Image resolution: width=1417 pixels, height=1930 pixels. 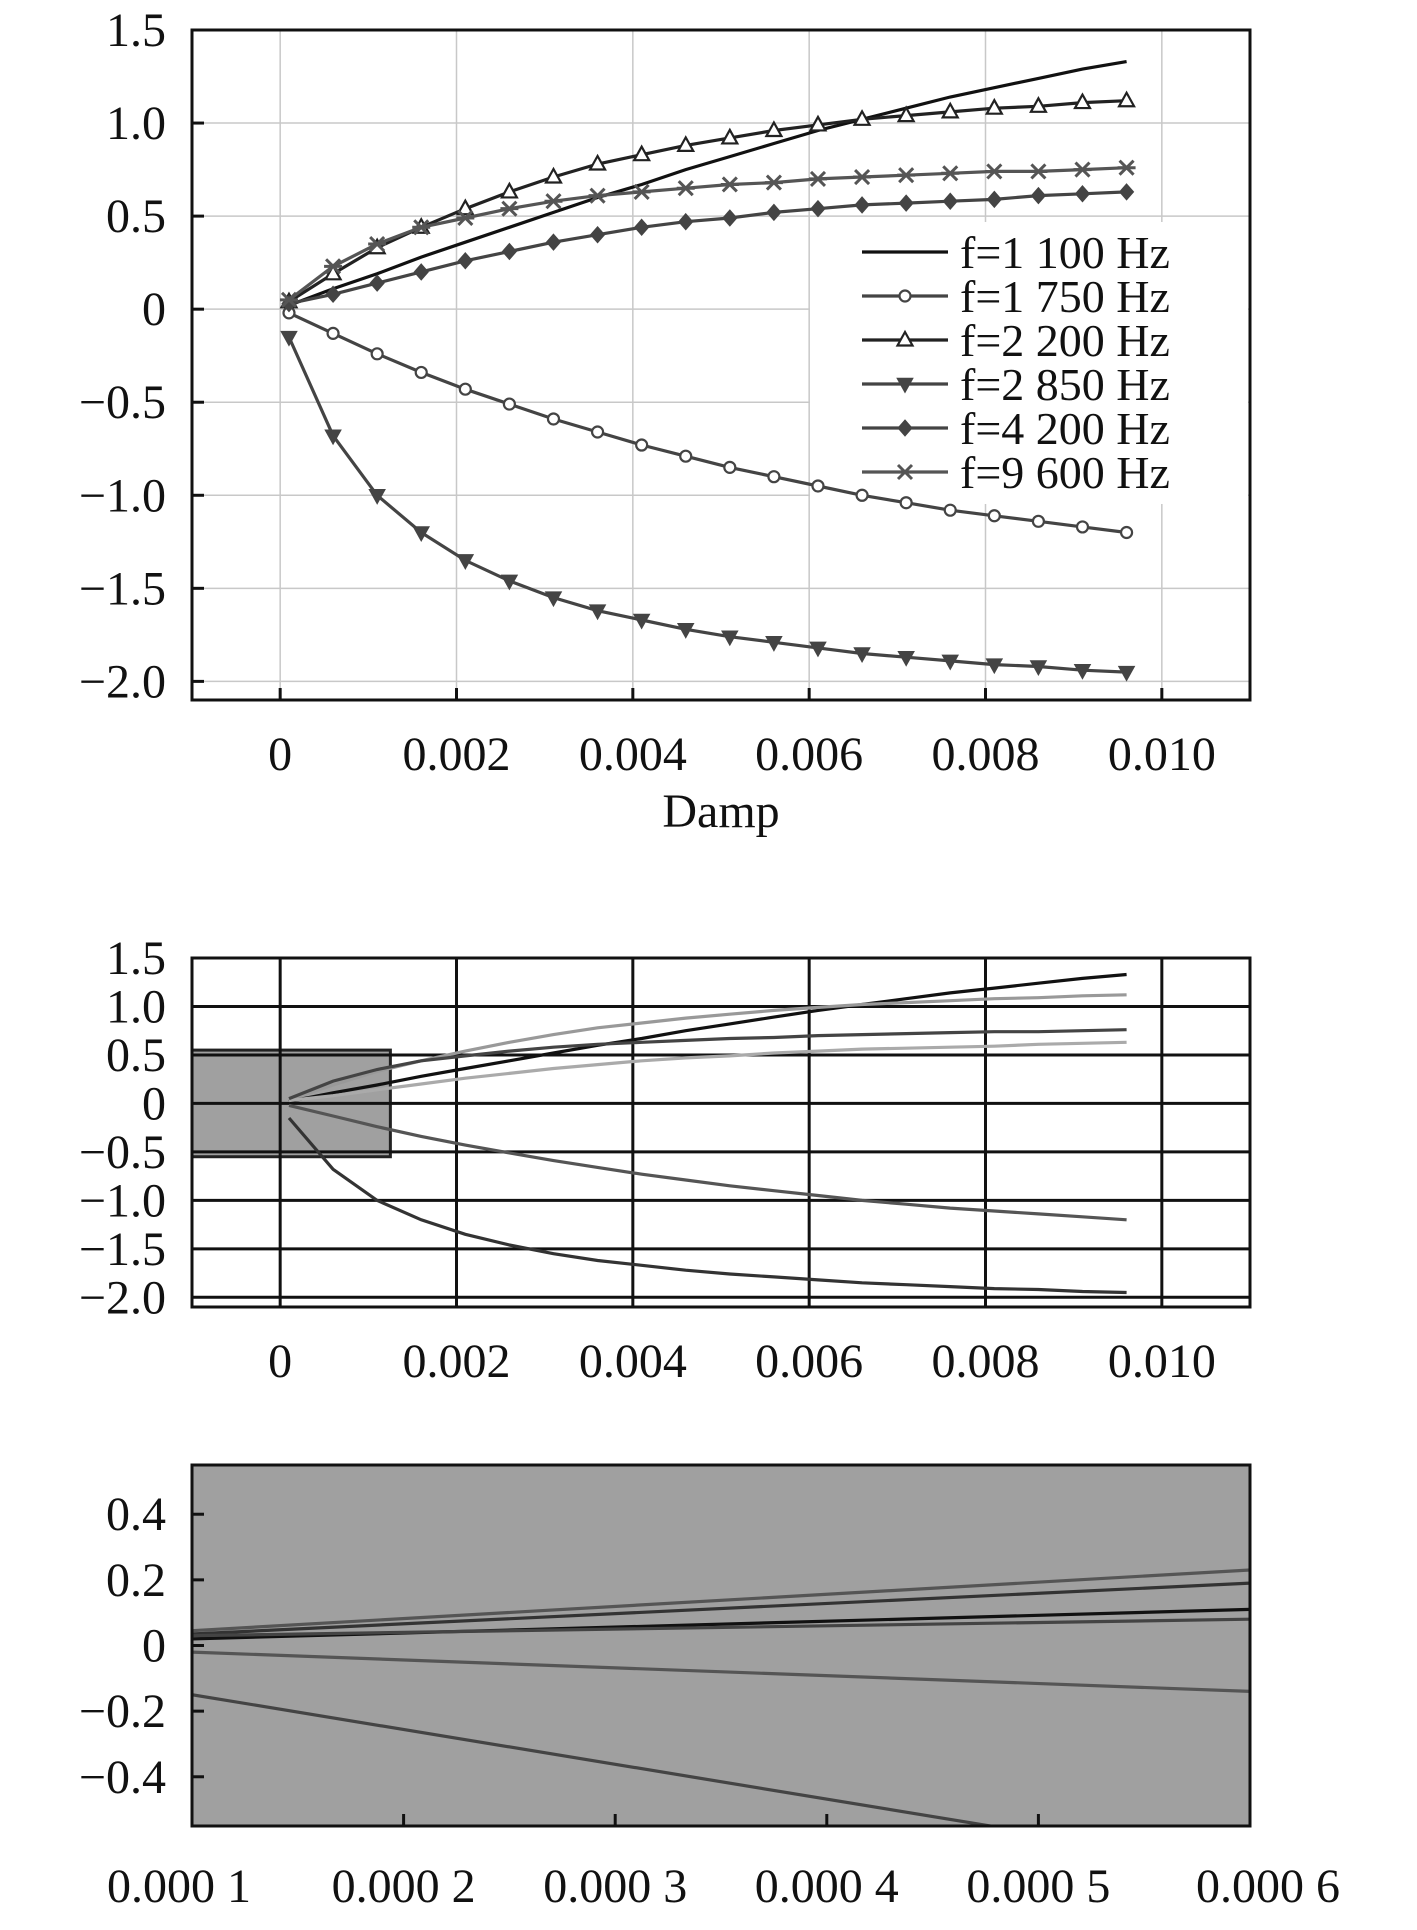 I want to click on y-tick-label: 0.5, so click(x=136, y=216).